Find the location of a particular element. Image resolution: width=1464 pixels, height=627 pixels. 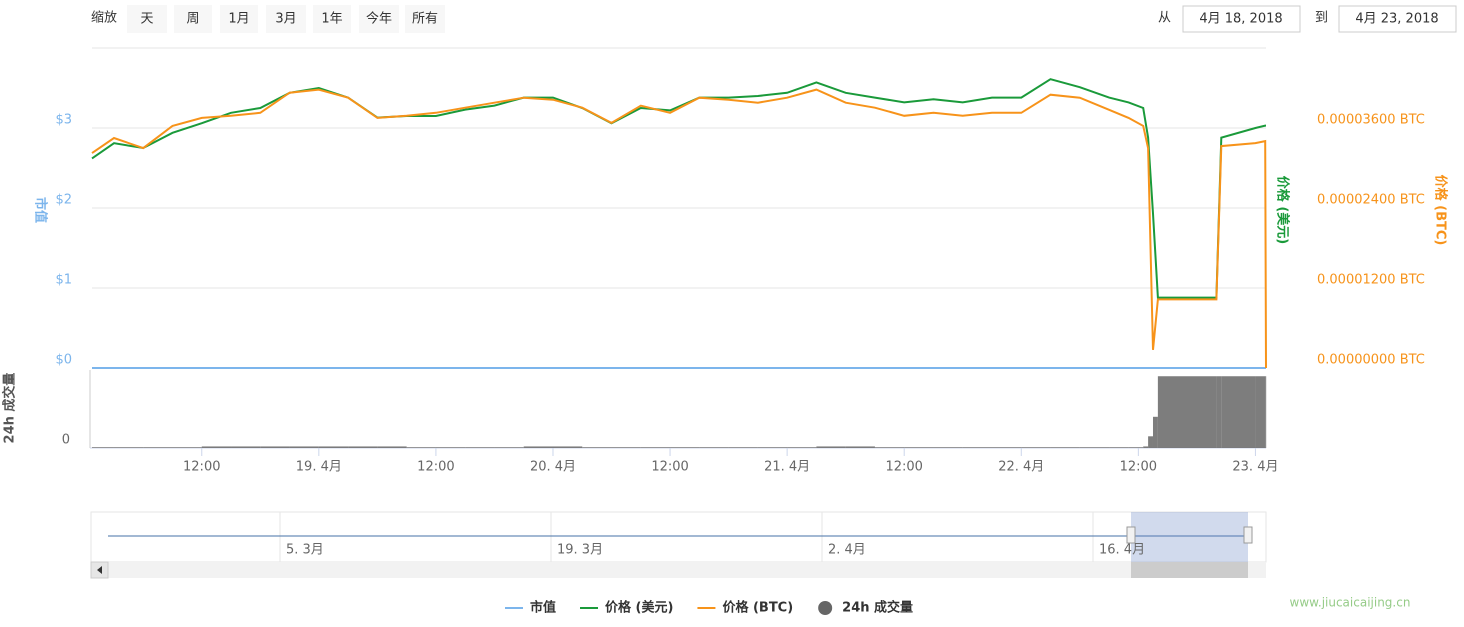

y2-tick-label: 0.00003600 BTC is located at coordinates (1371, 120).